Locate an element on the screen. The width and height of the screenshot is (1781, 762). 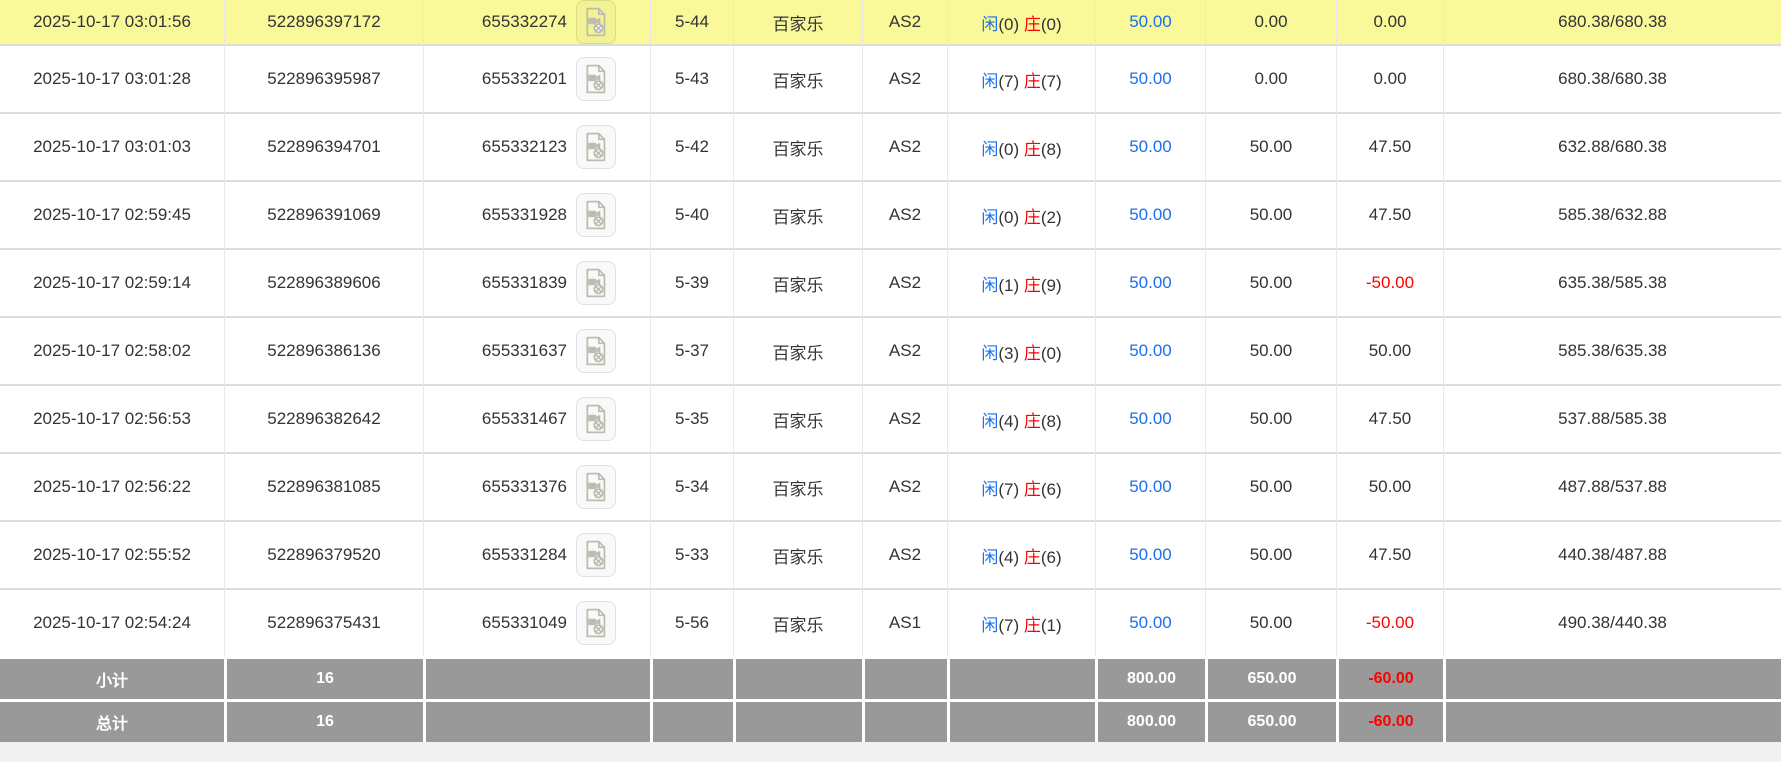
round-cell: 5-33 is located at coordinates (691, 554).